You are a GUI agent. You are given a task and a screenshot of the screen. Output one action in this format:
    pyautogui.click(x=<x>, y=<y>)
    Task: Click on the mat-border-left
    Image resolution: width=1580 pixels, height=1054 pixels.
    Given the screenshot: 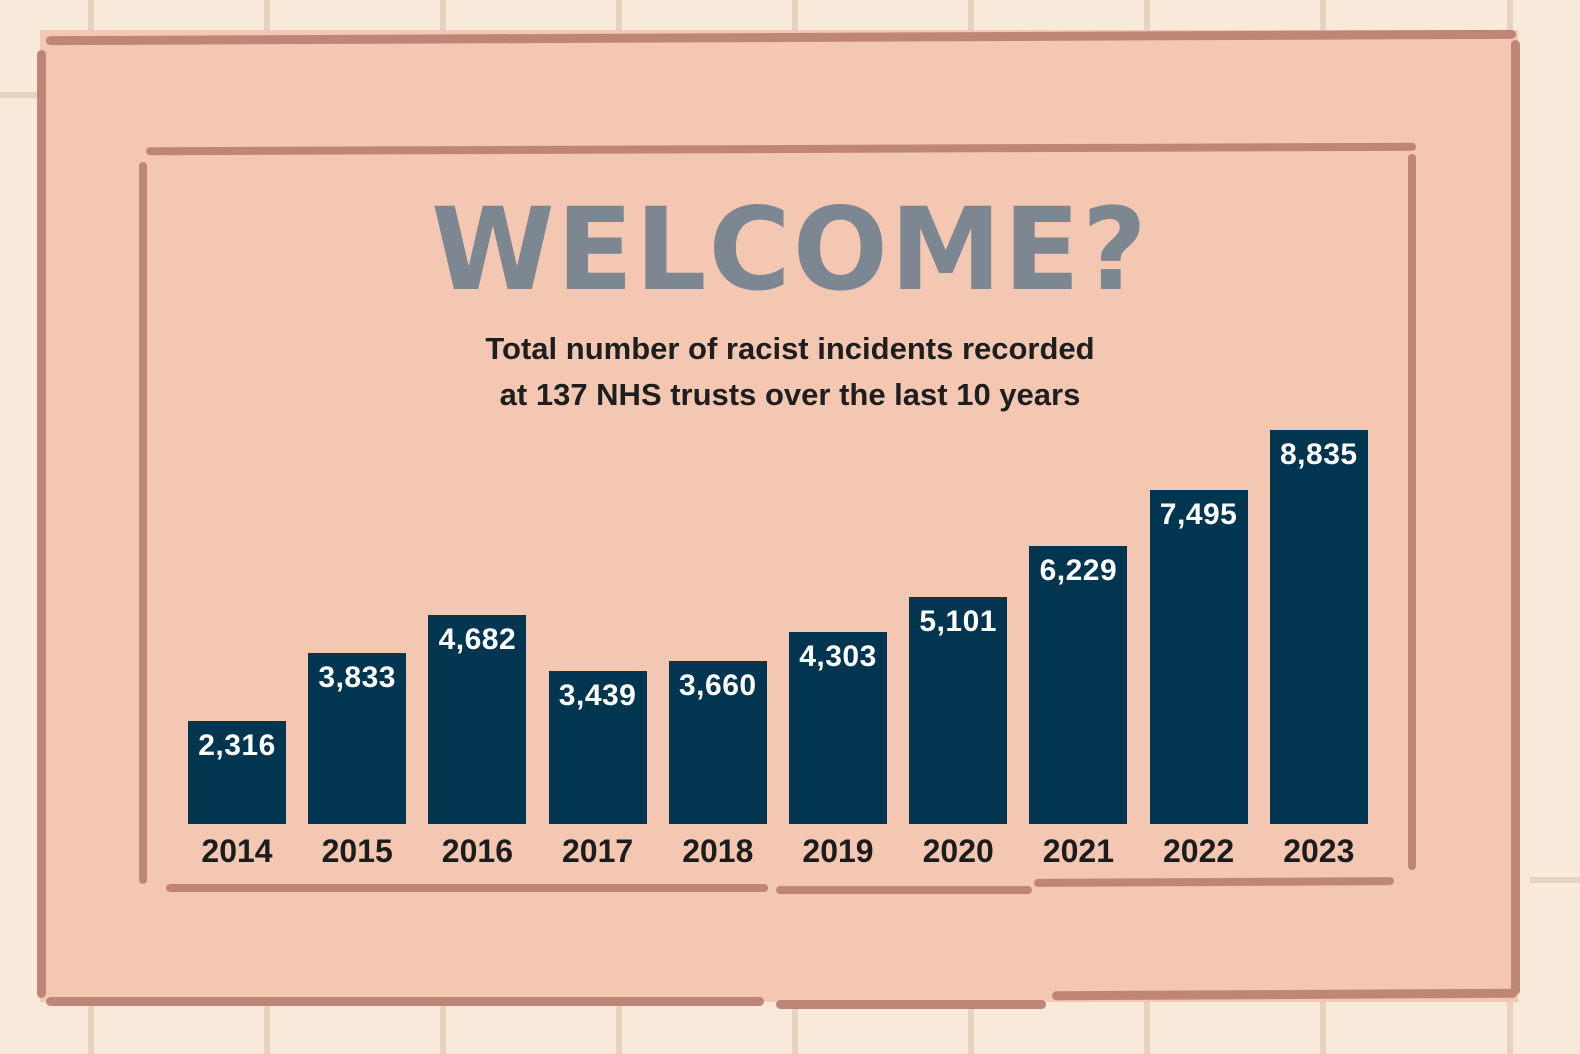 What is the action you would take?
    pyautogui.click(x=41, y=524)
    